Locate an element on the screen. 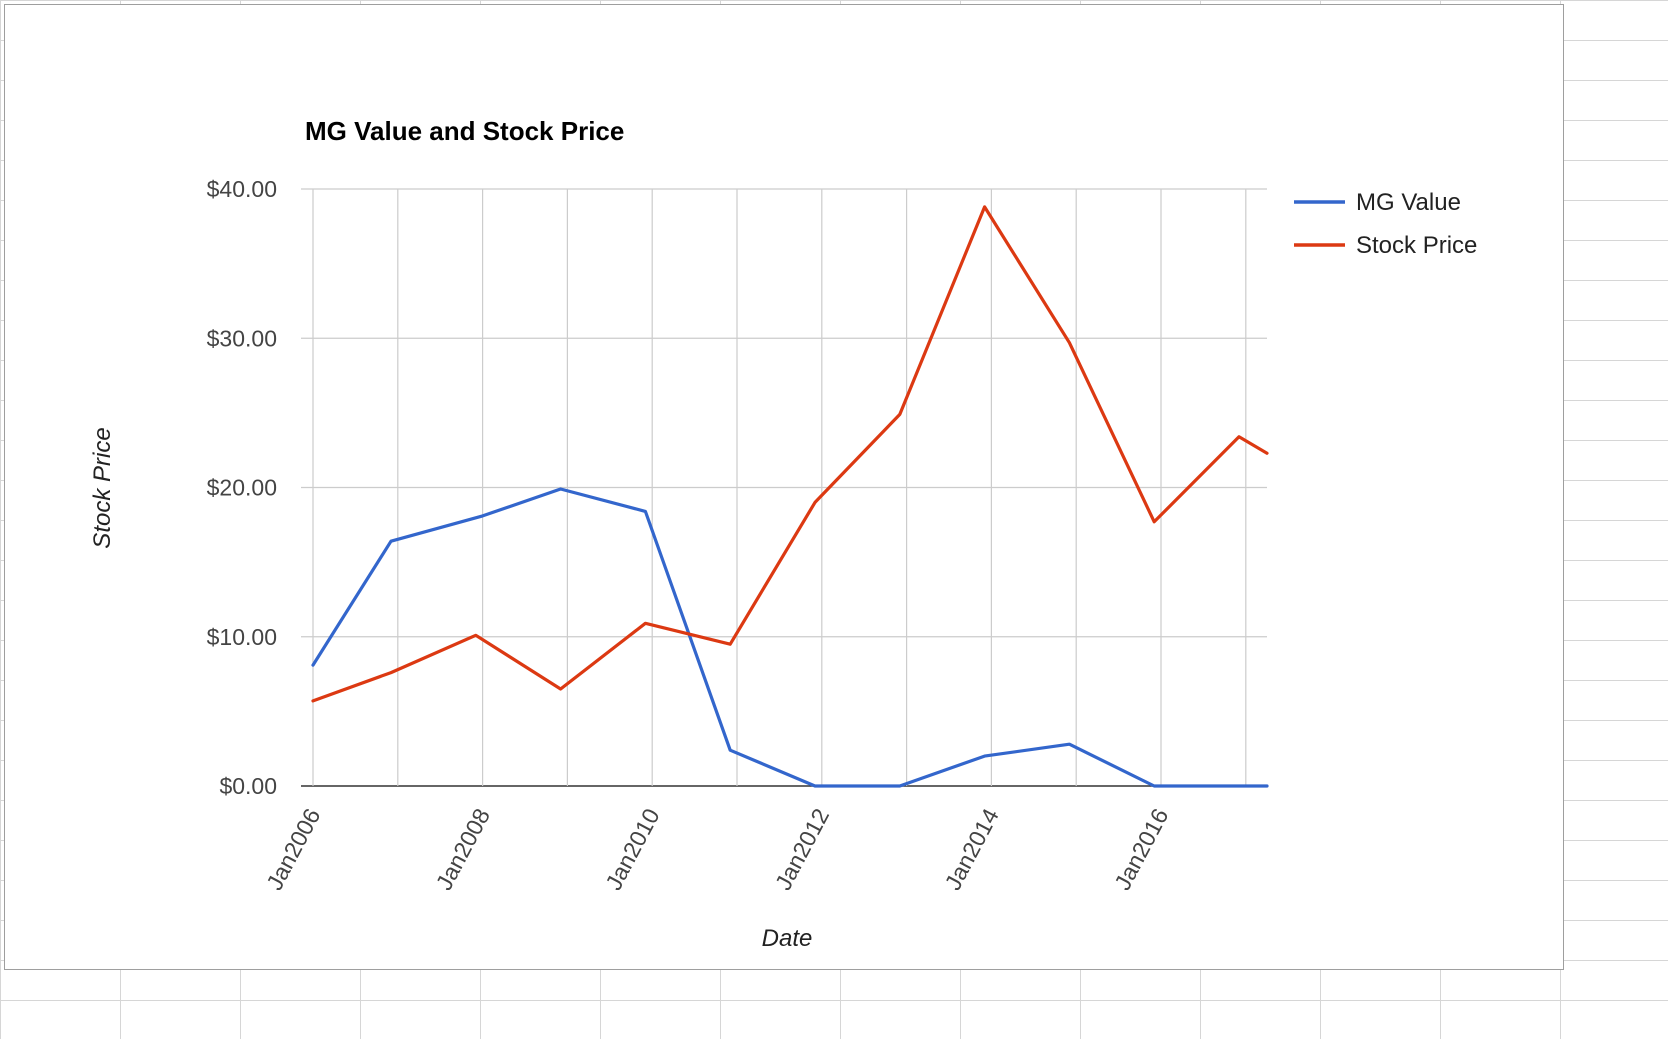  chart-title: MG Value and Stock Price is located at coordinates (464, 131).